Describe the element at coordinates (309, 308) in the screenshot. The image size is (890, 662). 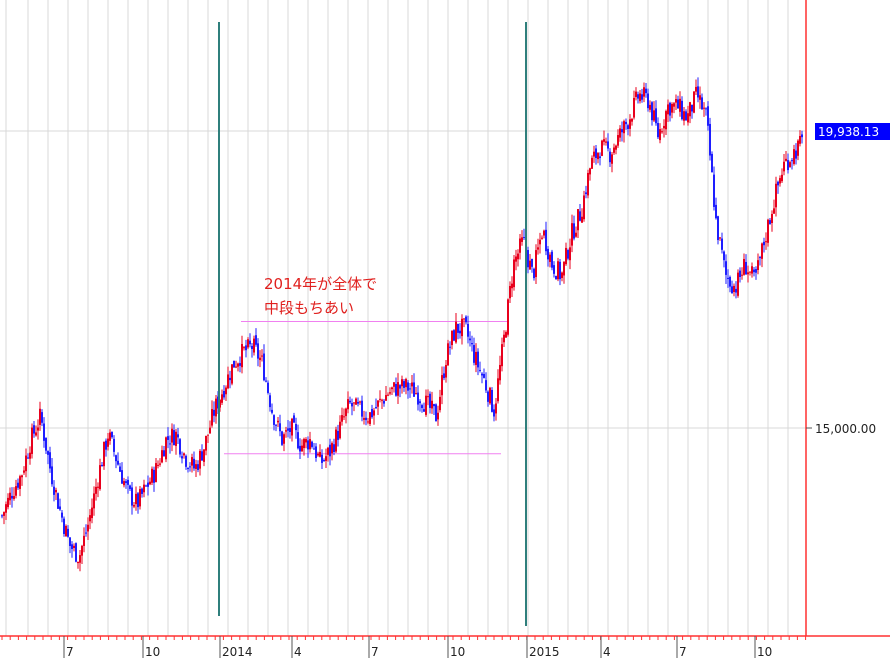
I see `annotation-line-2: 中段もちあい` at that location.